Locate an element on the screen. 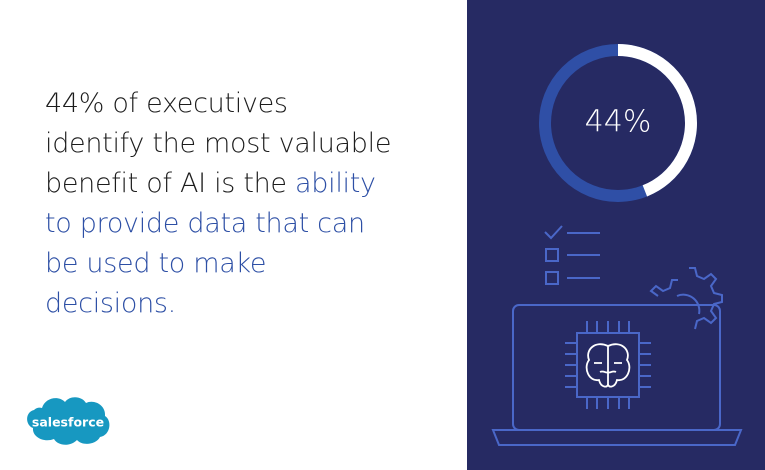  headline-emphasis: ability is located at coordinates (335, 183).